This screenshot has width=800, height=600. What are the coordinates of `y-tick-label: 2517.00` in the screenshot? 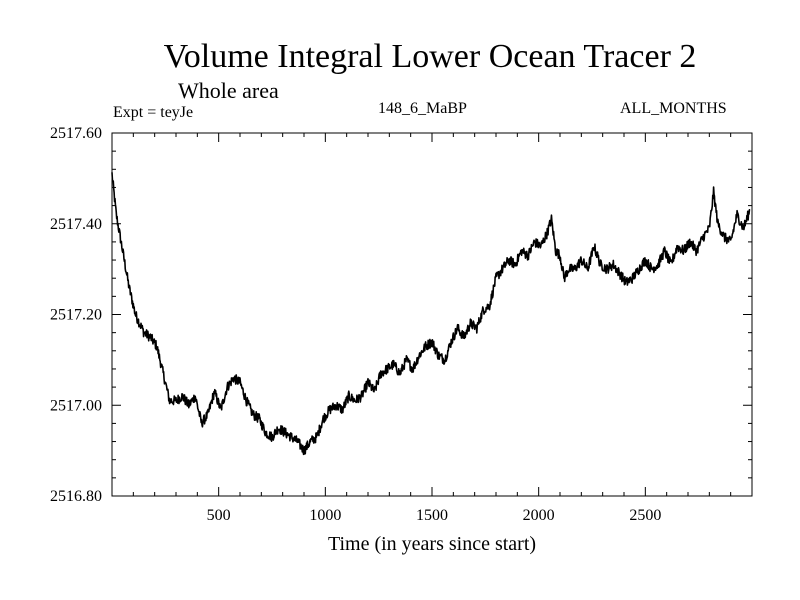 It's located at (76, 405).